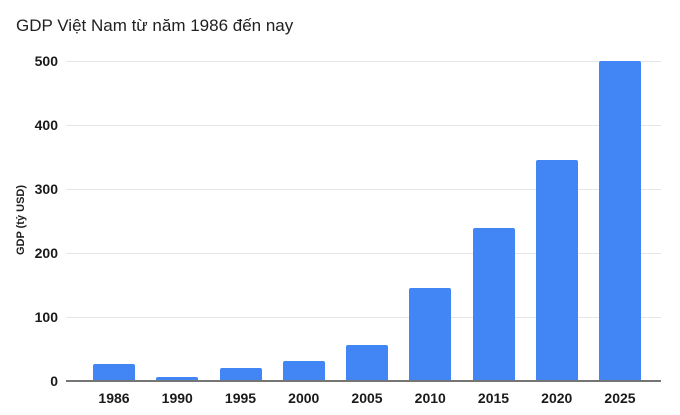  I want to click on y-tick-label-200: 200, so click(46, 253).